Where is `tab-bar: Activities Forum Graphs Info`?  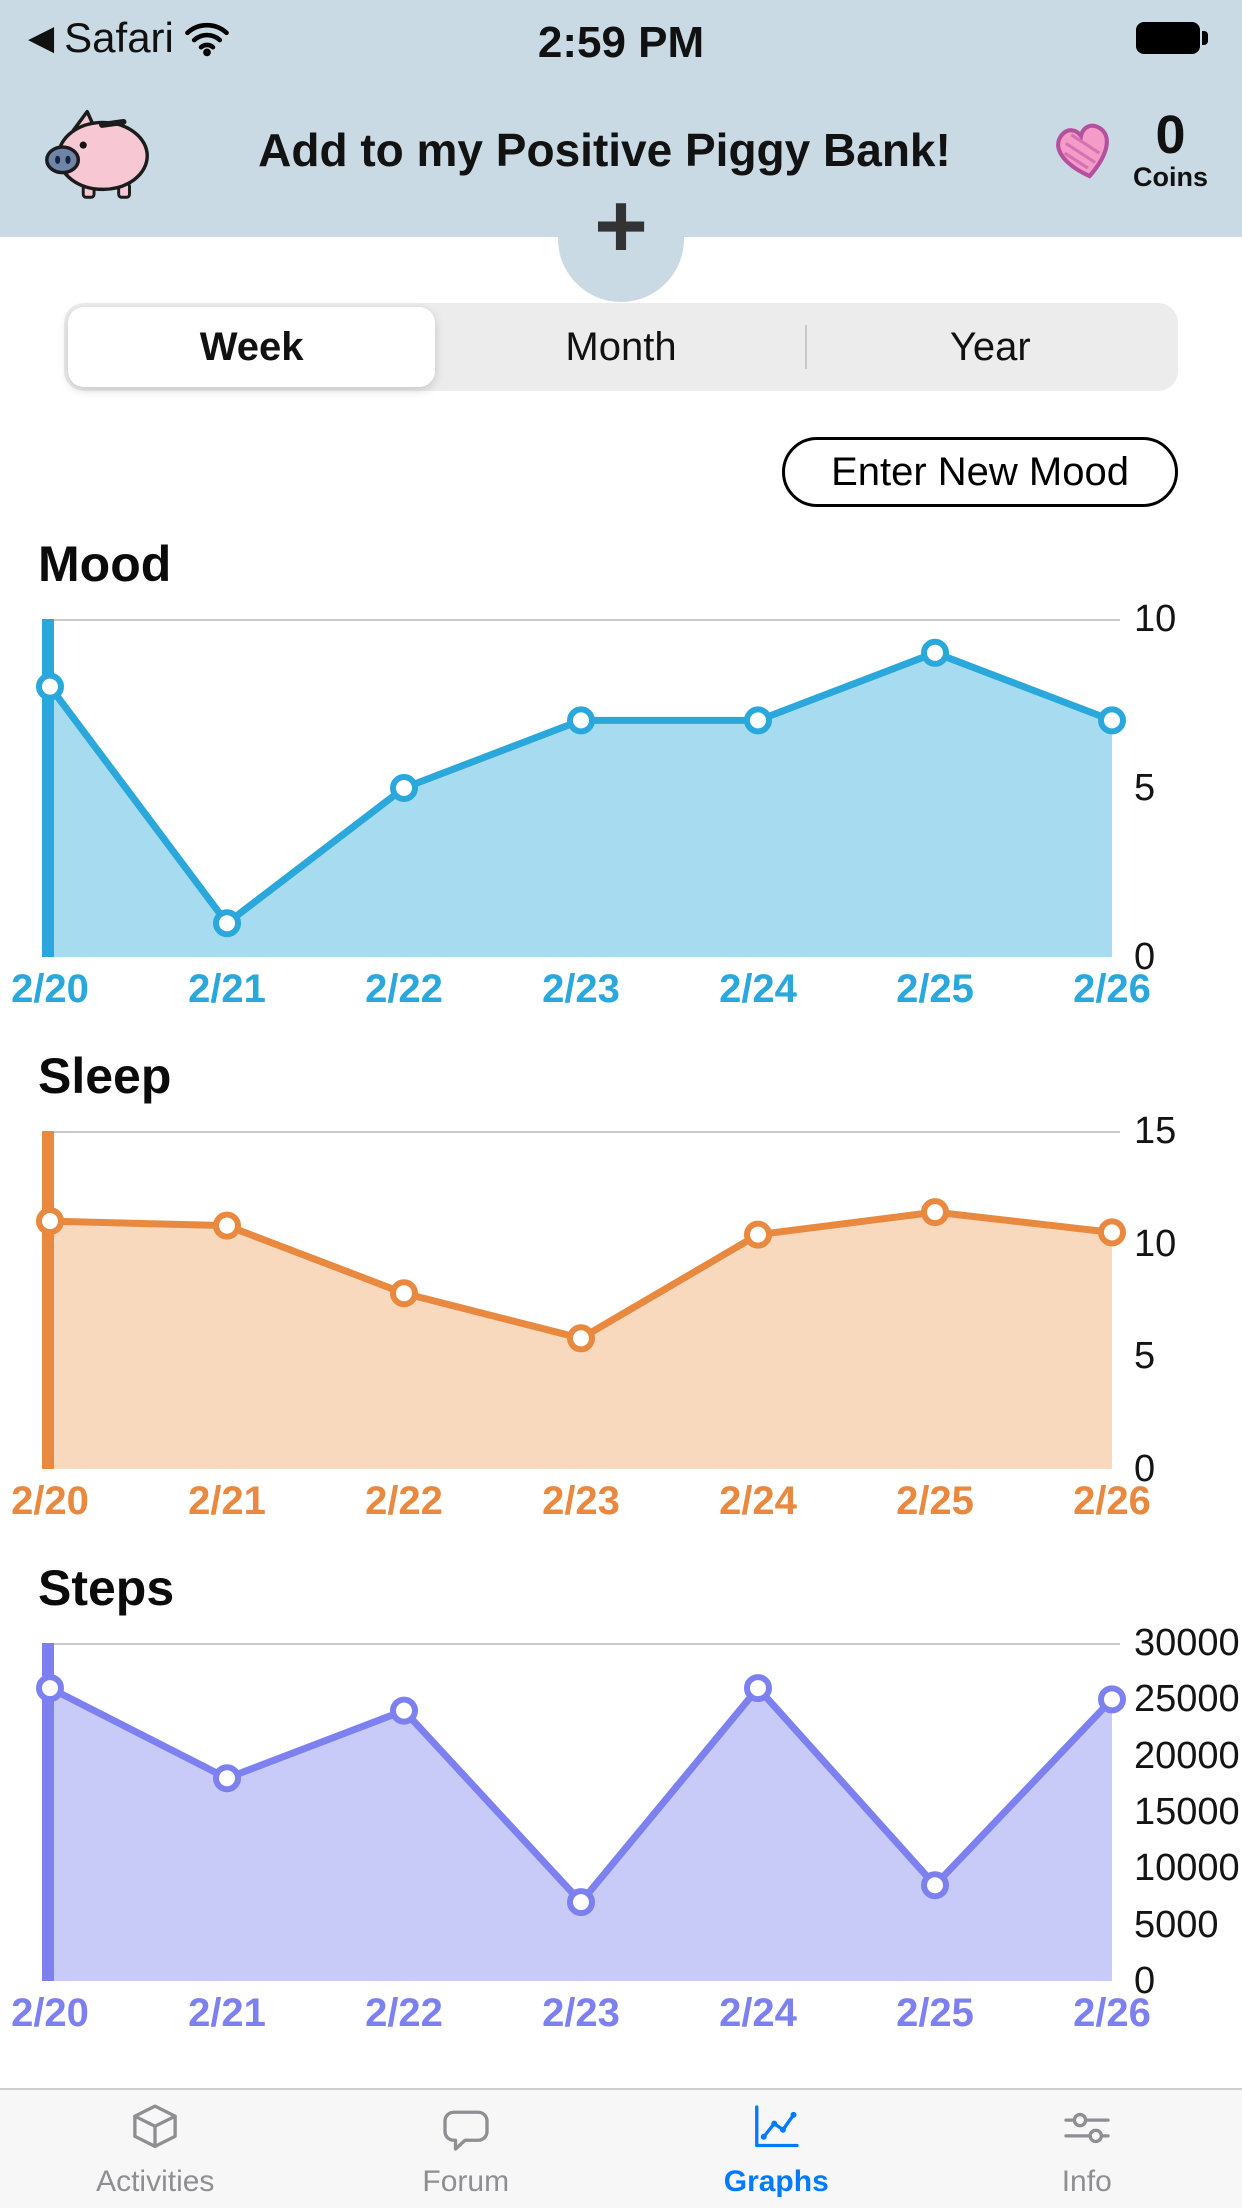 tab-bar: Activities Forum Graphs Info is located at coordinates (621, 2148).